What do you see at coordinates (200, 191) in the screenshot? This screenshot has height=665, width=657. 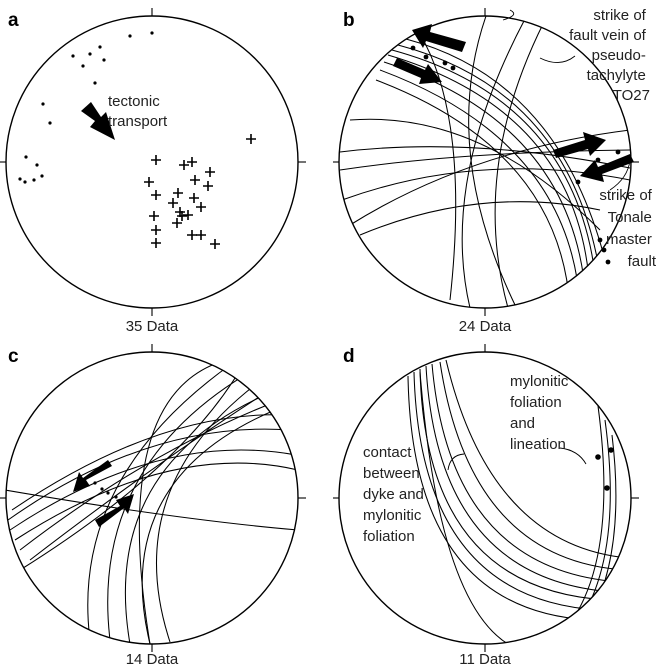 I see `panel-a-pole-crosses` at bounding box center [200, 191].